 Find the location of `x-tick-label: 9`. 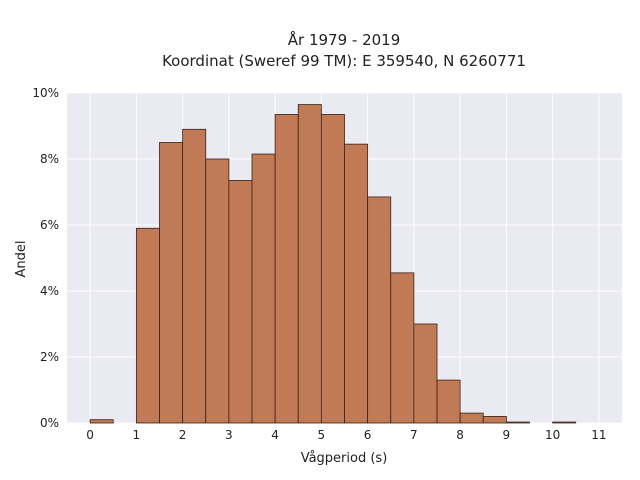

x-tick-label: 9 is located at coordinates (507, 435).